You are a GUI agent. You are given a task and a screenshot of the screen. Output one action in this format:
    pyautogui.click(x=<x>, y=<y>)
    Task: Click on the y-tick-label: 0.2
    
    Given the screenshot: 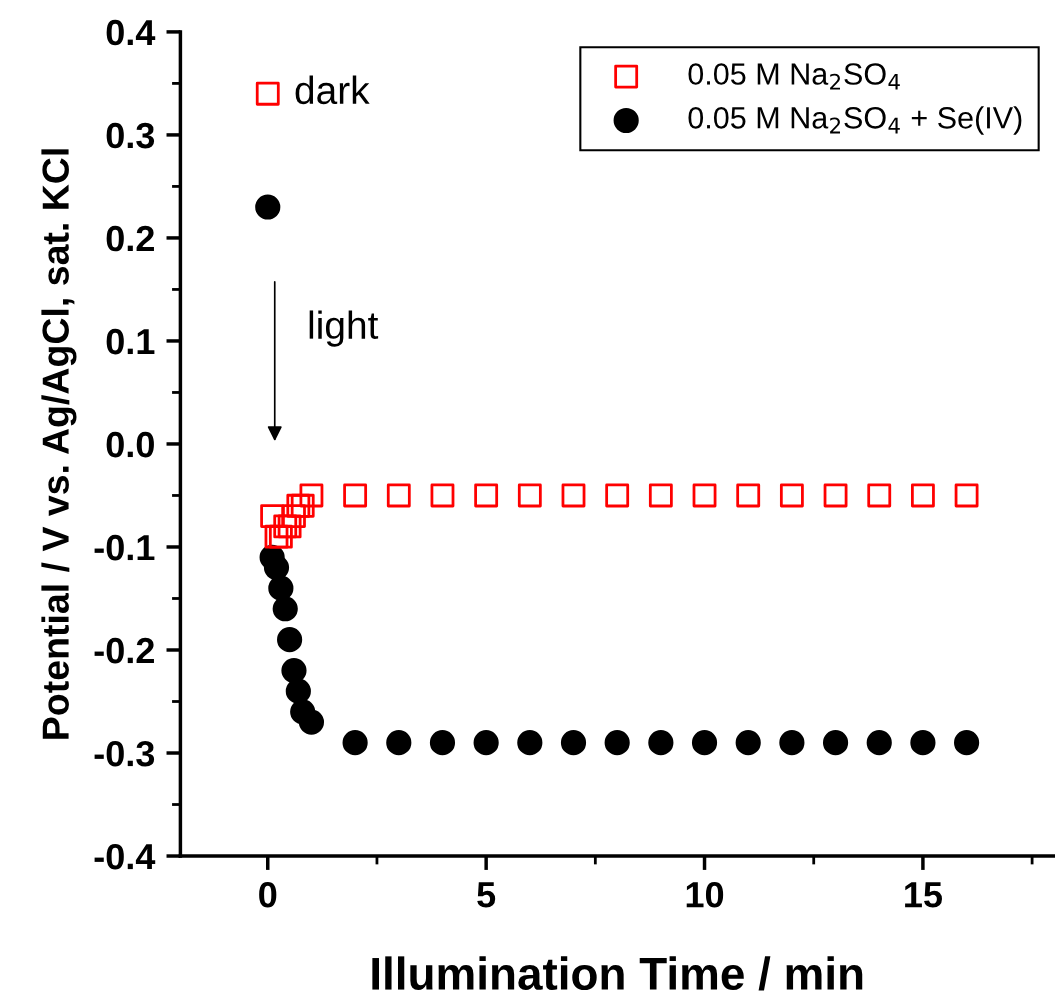 What is the action you would take?
    pyautogui.click(x=130, y=238)
    